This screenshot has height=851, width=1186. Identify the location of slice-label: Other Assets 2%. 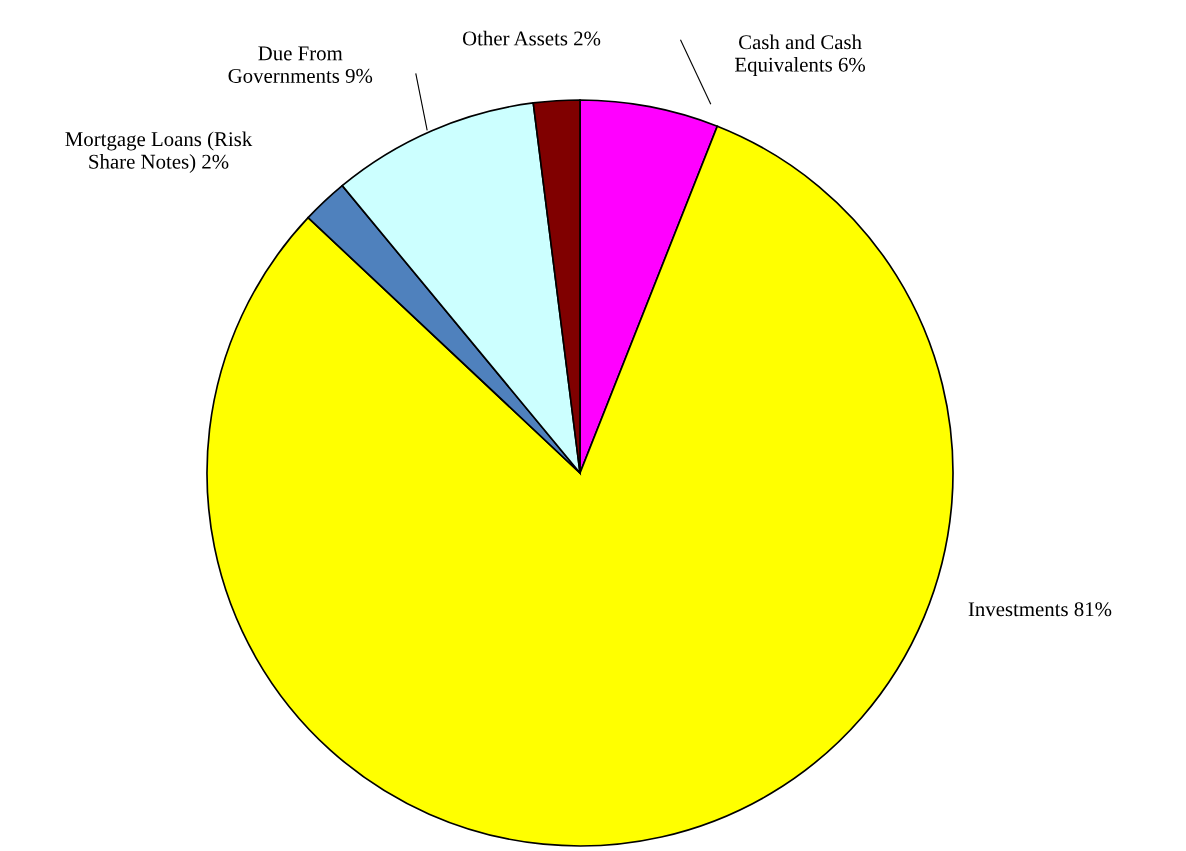
(531, 38).